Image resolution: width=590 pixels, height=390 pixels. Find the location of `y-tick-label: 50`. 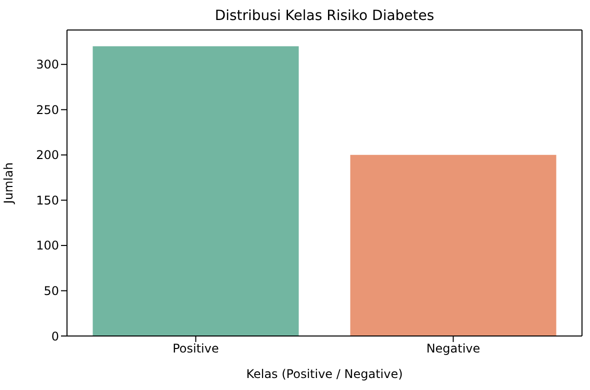

y-tick-label: 50 is located at coordinates (51, 291).